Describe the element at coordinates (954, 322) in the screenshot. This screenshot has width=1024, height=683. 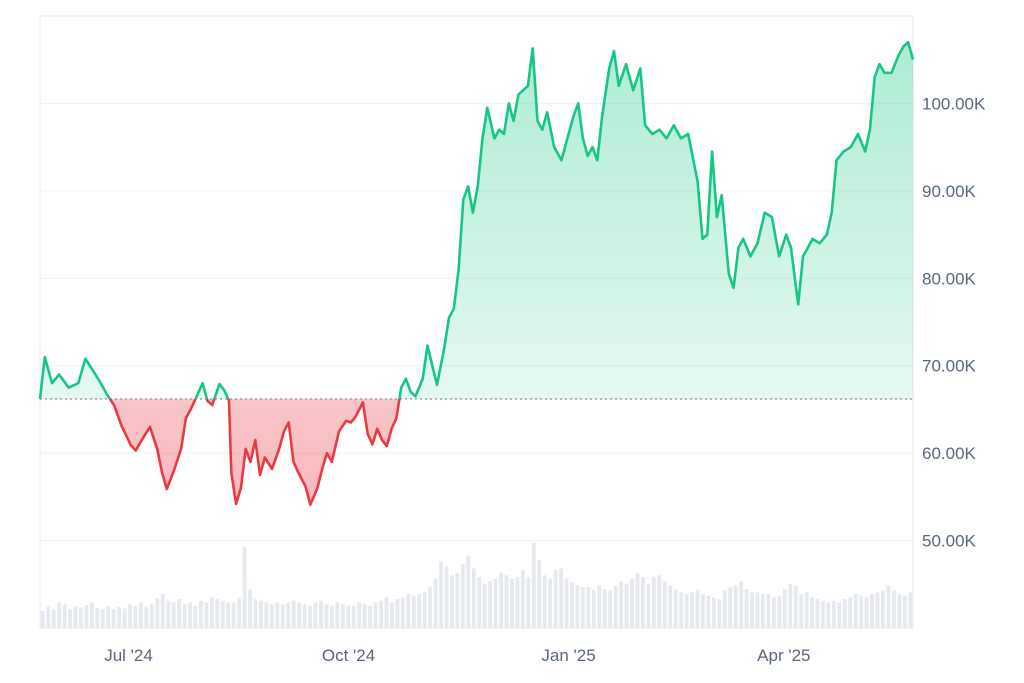
I see `y-axis: 50.00K 60.00K 70.00K 80.00K 90.00K 100.00K` at that location.